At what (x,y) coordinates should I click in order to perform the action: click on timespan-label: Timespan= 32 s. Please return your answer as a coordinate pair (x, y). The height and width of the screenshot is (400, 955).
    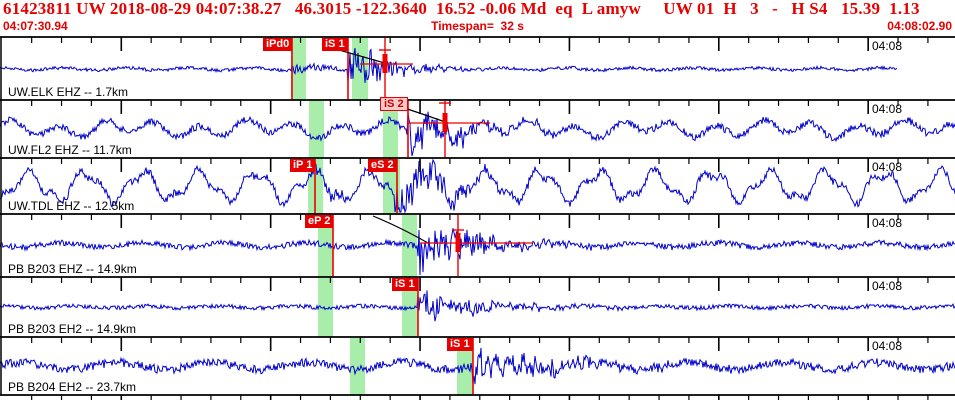
    Looking at the image, I should click on (477, 26).